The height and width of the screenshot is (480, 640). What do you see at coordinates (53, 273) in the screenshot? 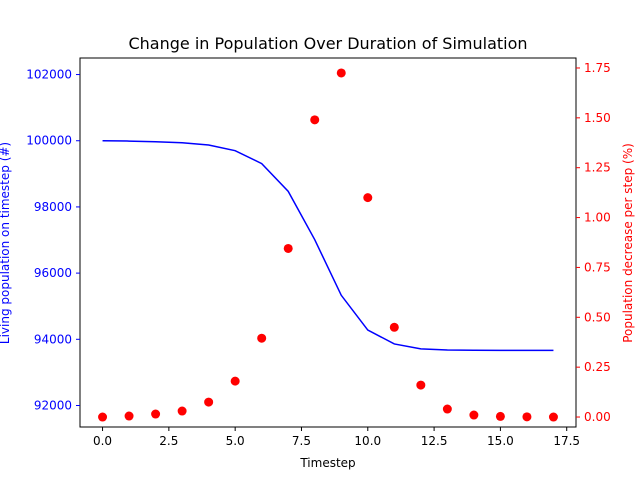
I see `left-y-tick-label: 96000` at bounding box center [53, 273].